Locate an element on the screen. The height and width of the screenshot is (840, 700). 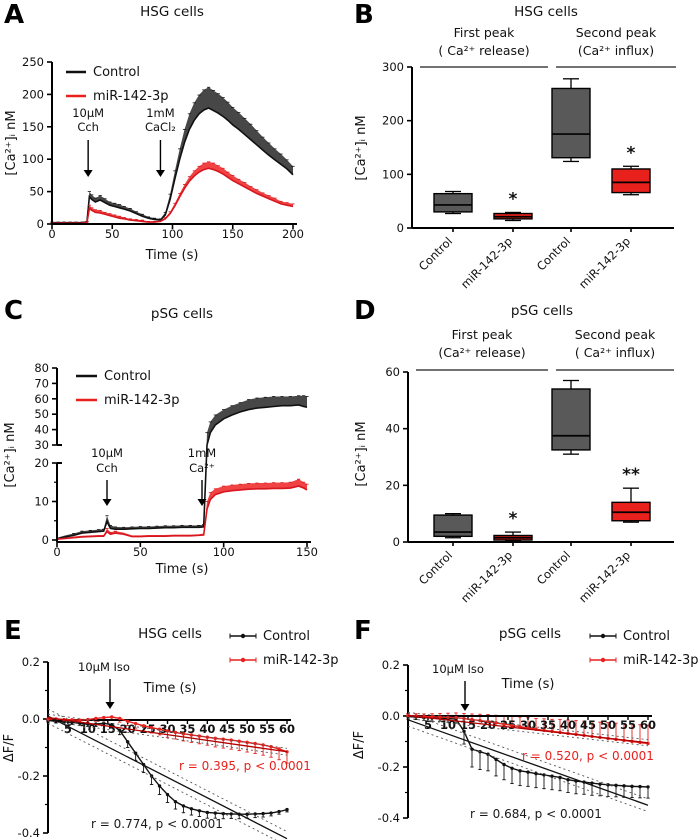
svg-text: r = 0.520, p < 0.0001 is located at coordinates (588, 756).